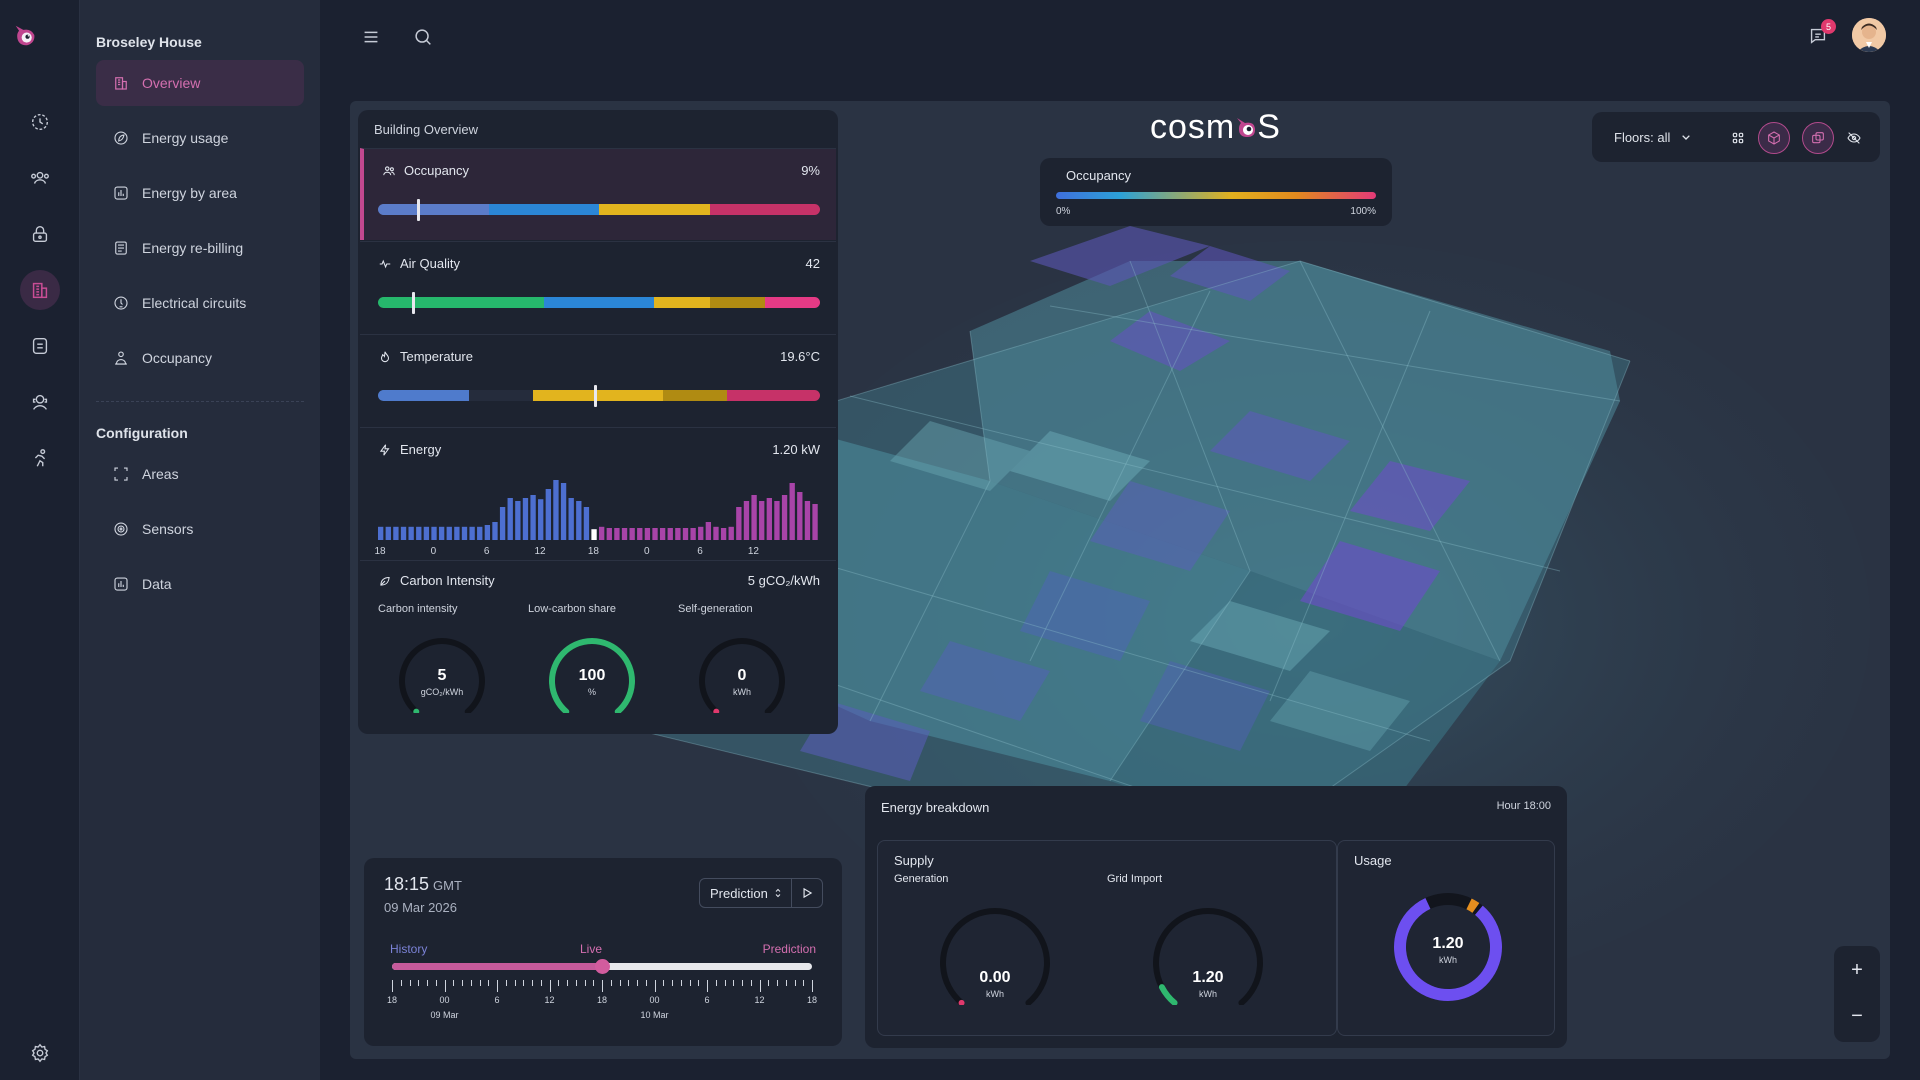 The width and height of the screenshot is (1920, 1080). I want to click on metric-energy: Energy 1.20 kW 18 0 6 12 18 0 6 12, so click(598, 493).